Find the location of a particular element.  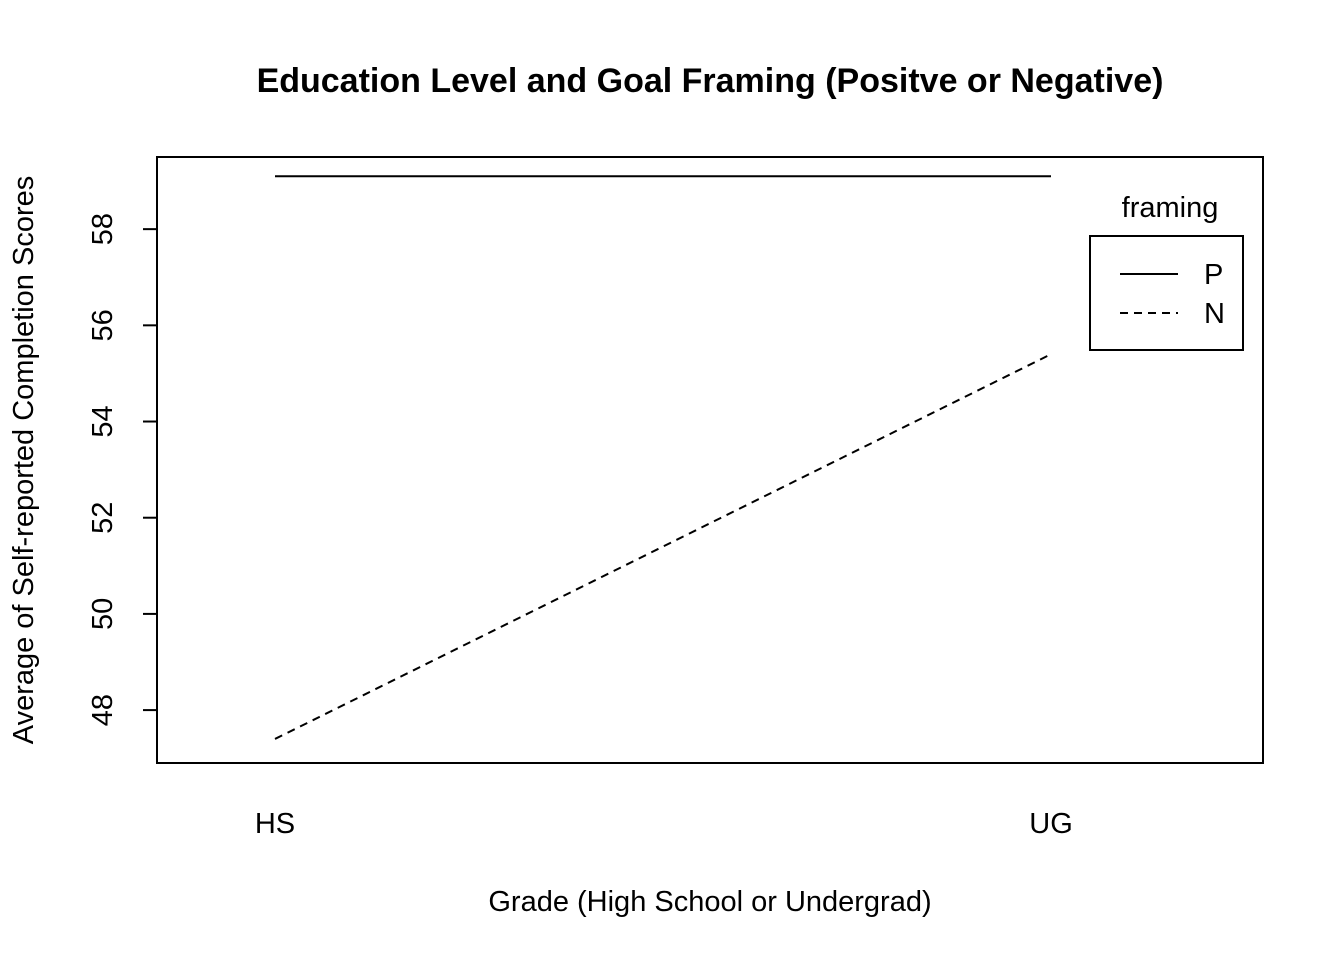

legend: framing PN is located at coordinates (1166, 271).